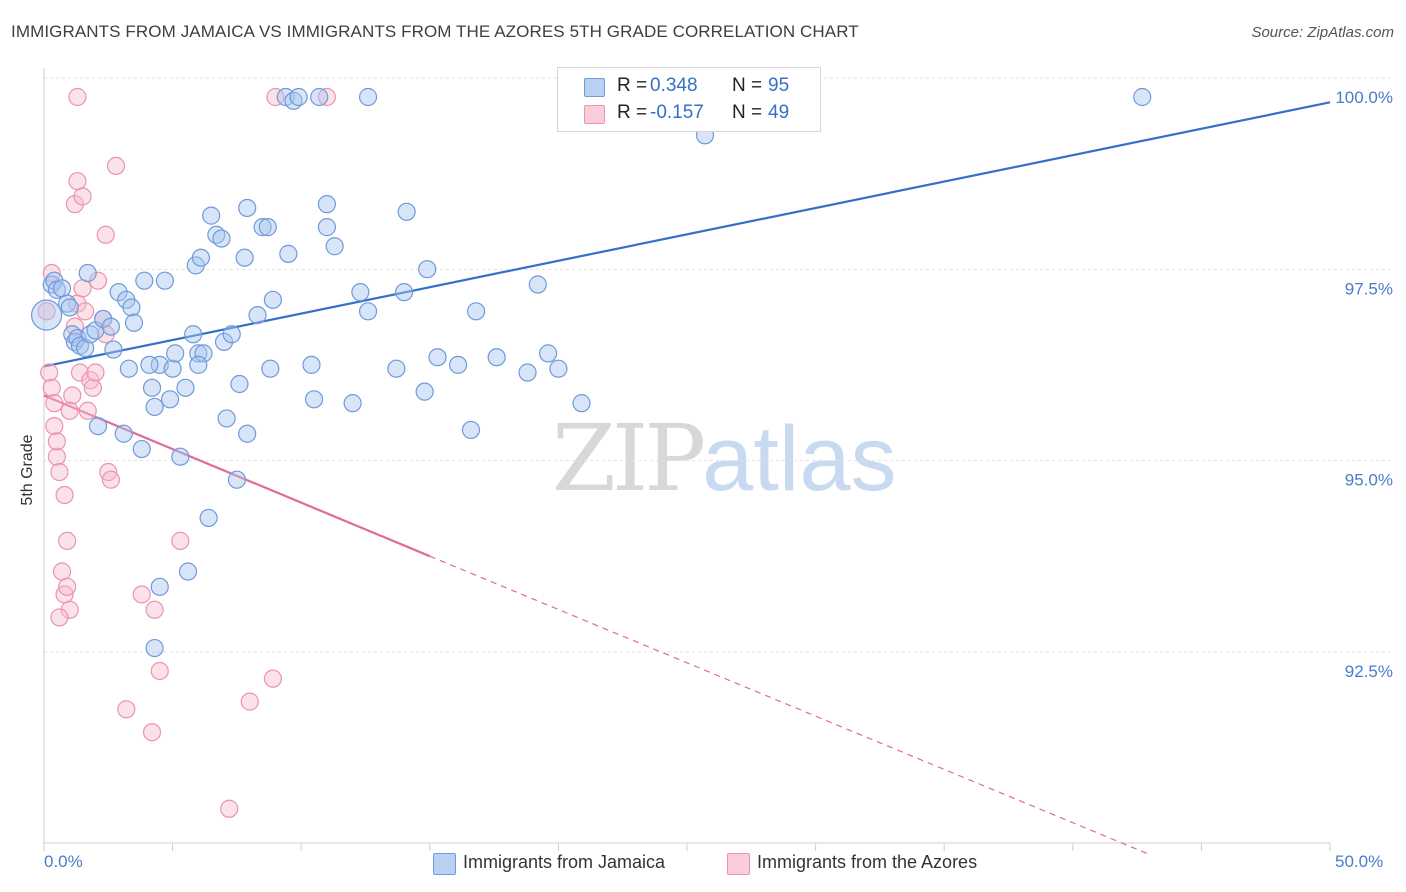  I want to click on legend-n-value: 49, so click(779, 112).